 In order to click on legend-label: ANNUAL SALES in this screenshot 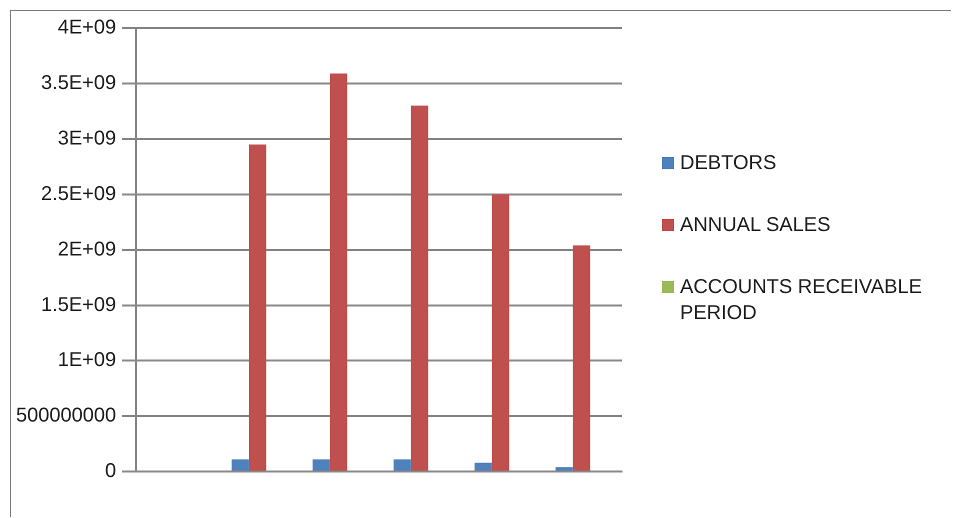, I will do `click(755, 225)`.